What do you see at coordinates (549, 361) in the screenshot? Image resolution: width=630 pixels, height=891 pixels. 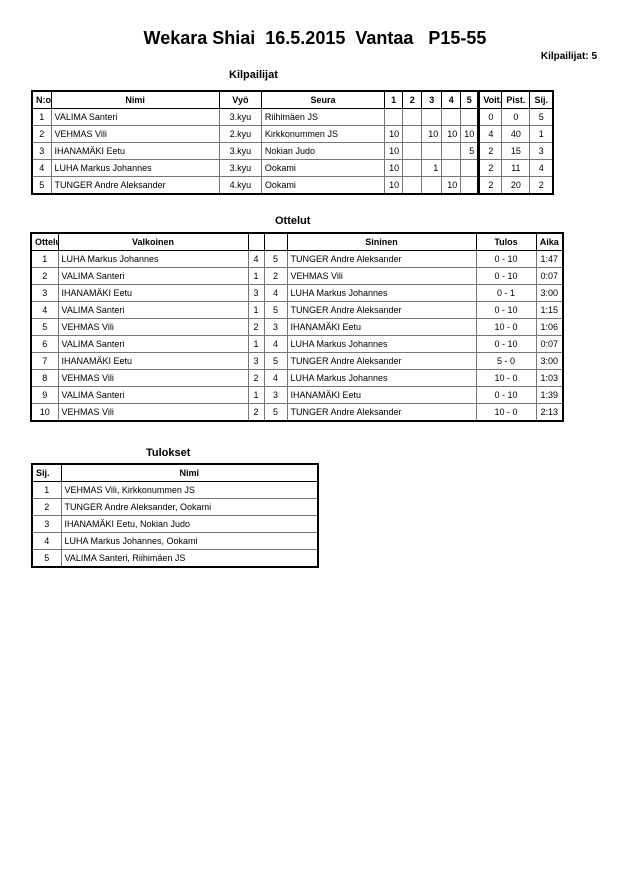 I see `match-time: 3:00` at bounding box center [549, 361].